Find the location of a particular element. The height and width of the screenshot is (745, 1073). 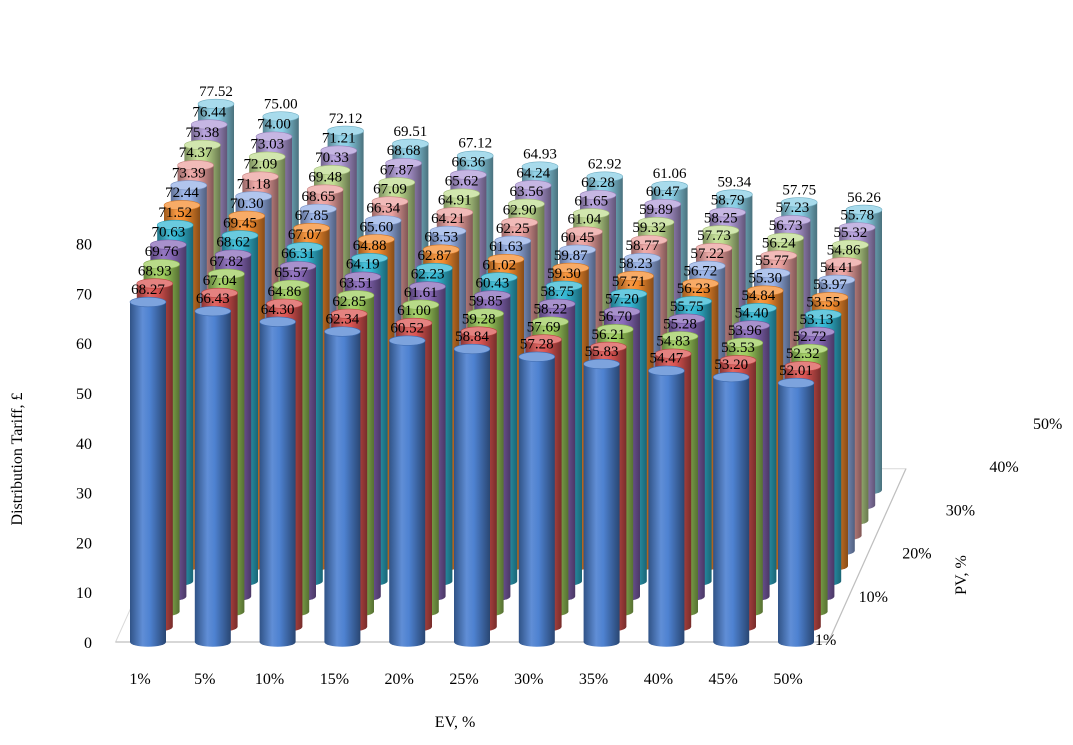

data-label: 64.24 is located at coordinates (533, 173).